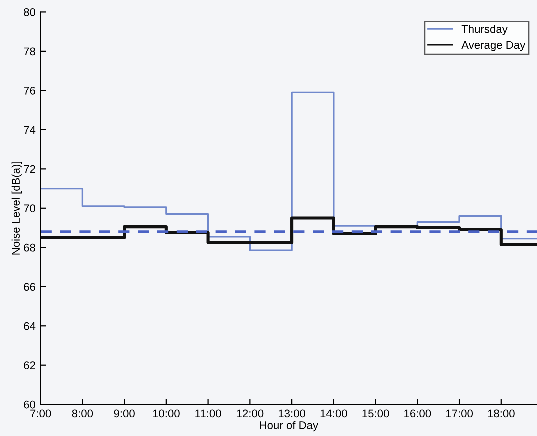  Describe the element at coordinates (30, 366) in the screenshot. I see `y-tick-label: 62` at that location.